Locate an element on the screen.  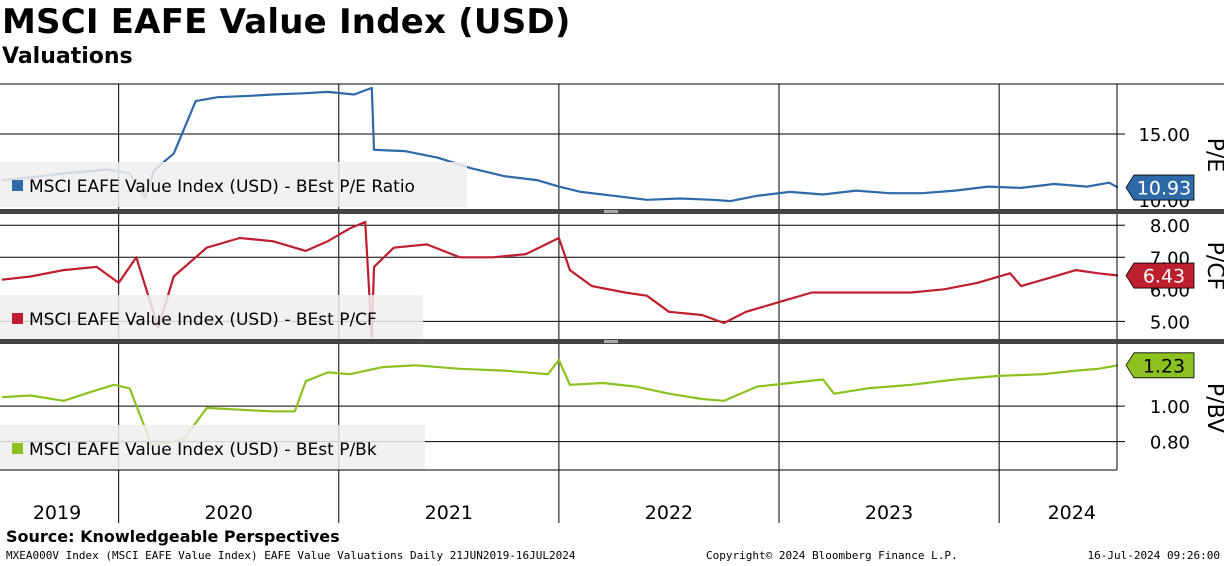
last-value-badge-bottom is located at coordinates (1160, 365).